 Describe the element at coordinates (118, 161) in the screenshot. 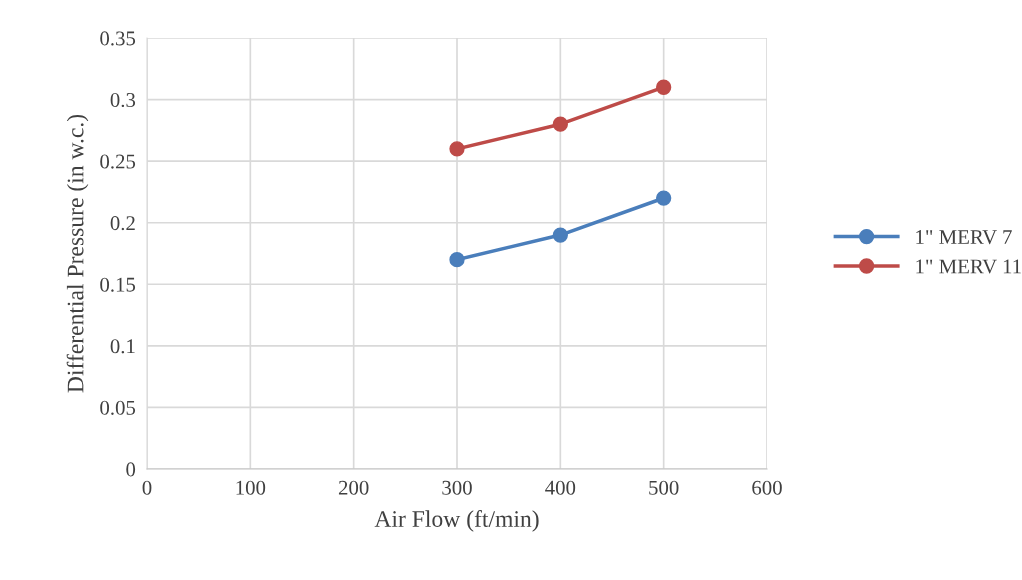

I see `y-tick-label: 0.25` at that location.